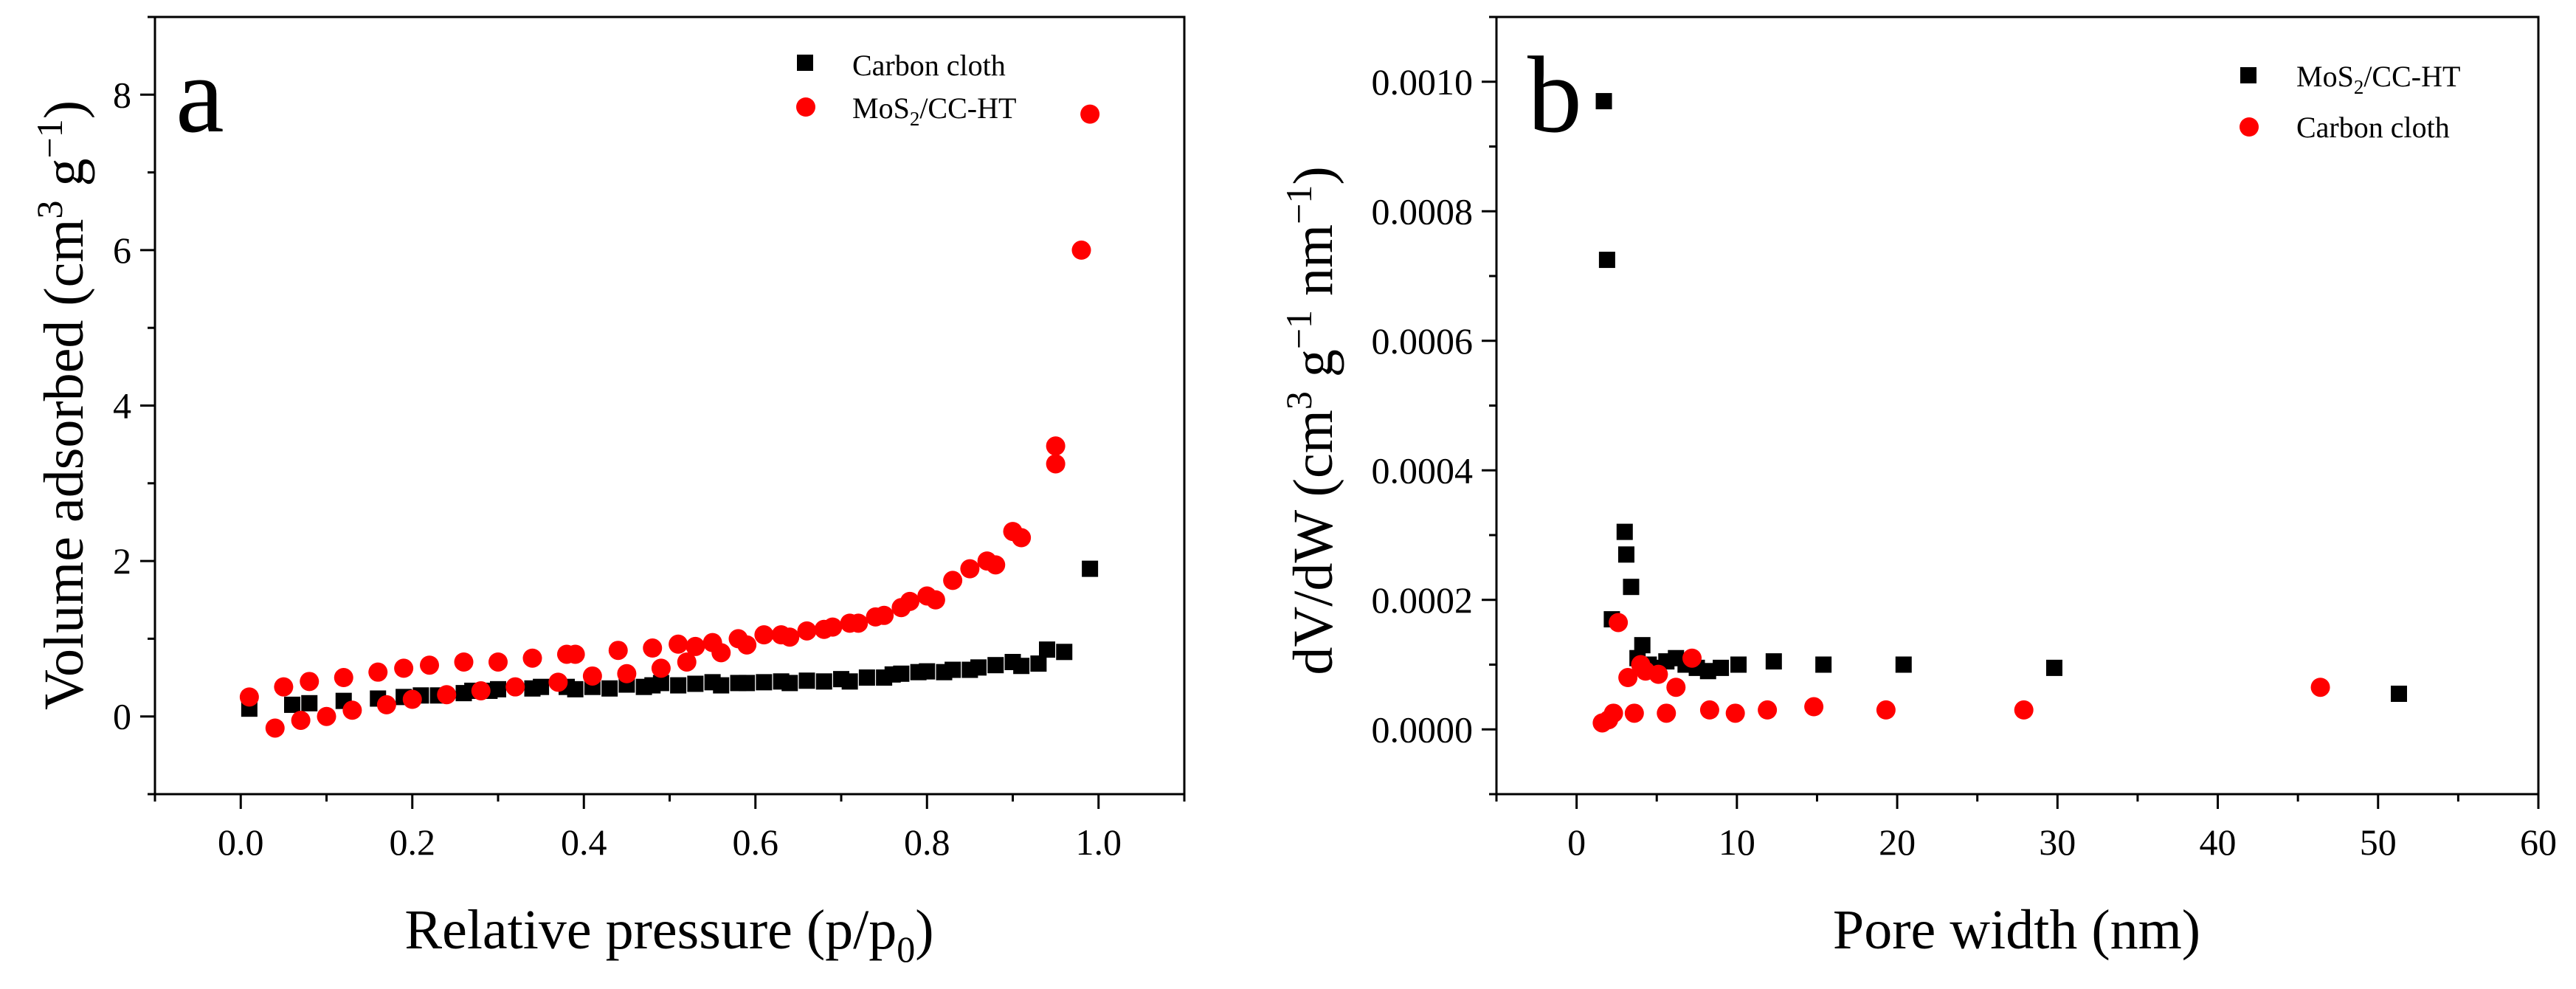 The image size is (2576, 989). What do you see at coordinates (1737, 842) in the screenshot?
I see `panel-b-x-tick-label: 10` at bounding box center [1737, 842].